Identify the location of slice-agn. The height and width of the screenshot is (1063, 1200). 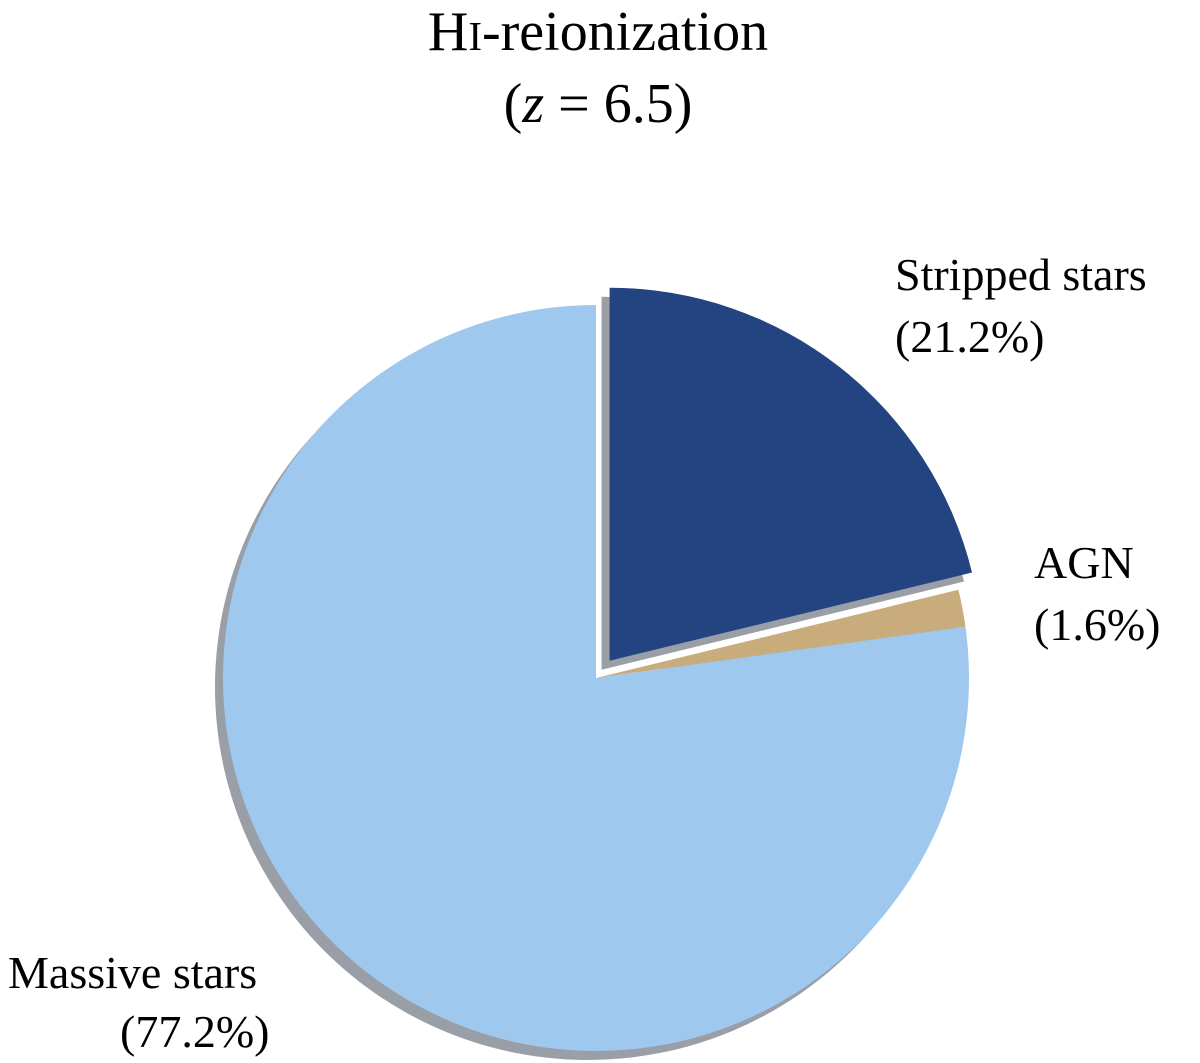
(781, 633).